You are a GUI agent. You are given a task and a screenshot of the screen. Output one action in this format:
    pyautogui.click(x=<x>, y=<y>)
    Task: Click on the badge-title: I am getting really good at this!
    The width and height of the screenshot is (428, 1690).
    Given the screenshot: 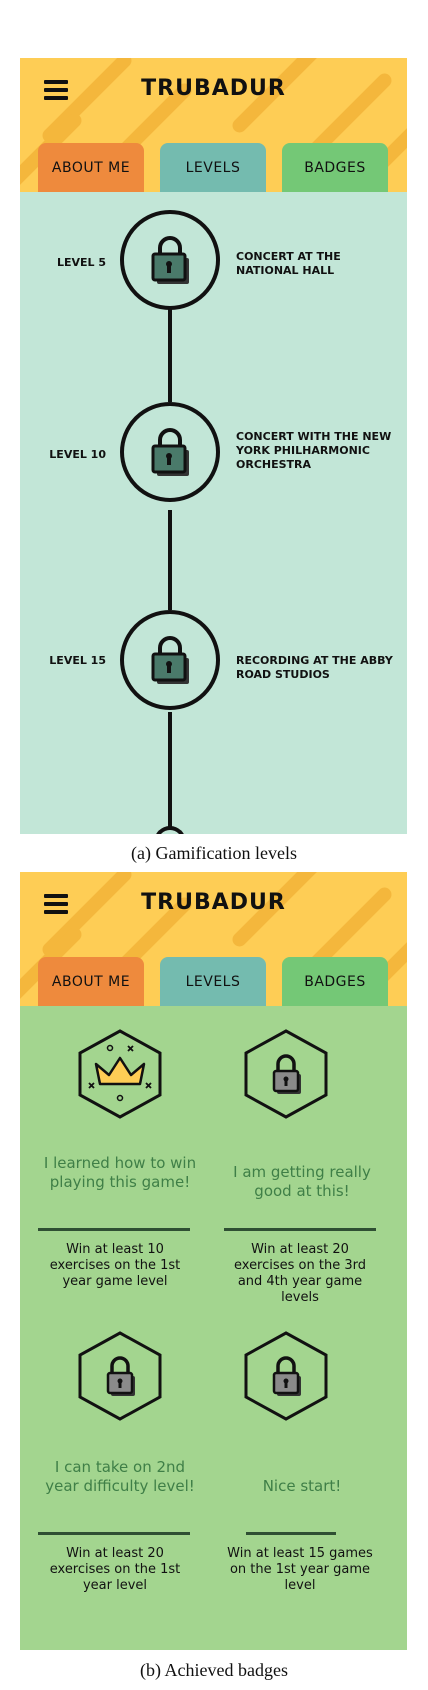 What is the action you would take?
    pyautogui.click(x=302, y=1181)
    